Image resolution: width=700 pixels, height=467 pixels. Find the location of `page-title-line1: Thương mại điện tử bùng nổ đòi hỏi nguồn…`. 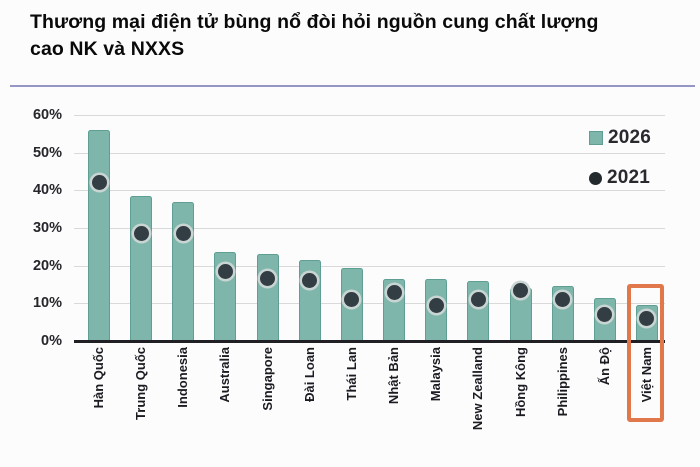

page-title-line1: Thương mại điện tử bùng nổ đòi hỏi nguồn… is located at coordinates (314, 22).